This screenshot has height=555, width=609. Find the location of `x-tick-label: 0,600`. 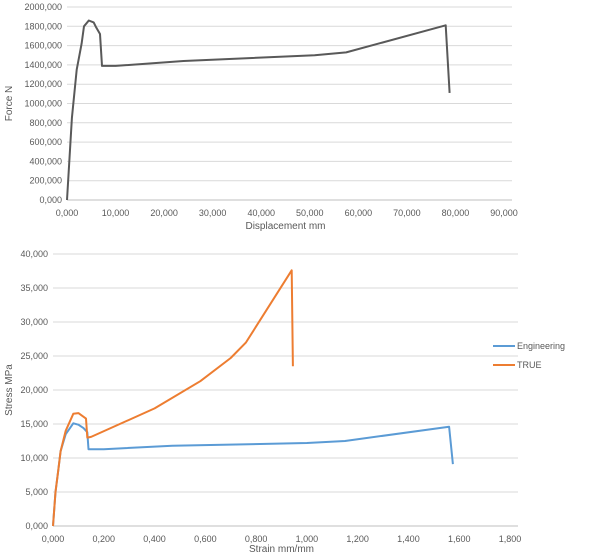

x-tick-label: 0,600 is located at coordinates (205, 539).